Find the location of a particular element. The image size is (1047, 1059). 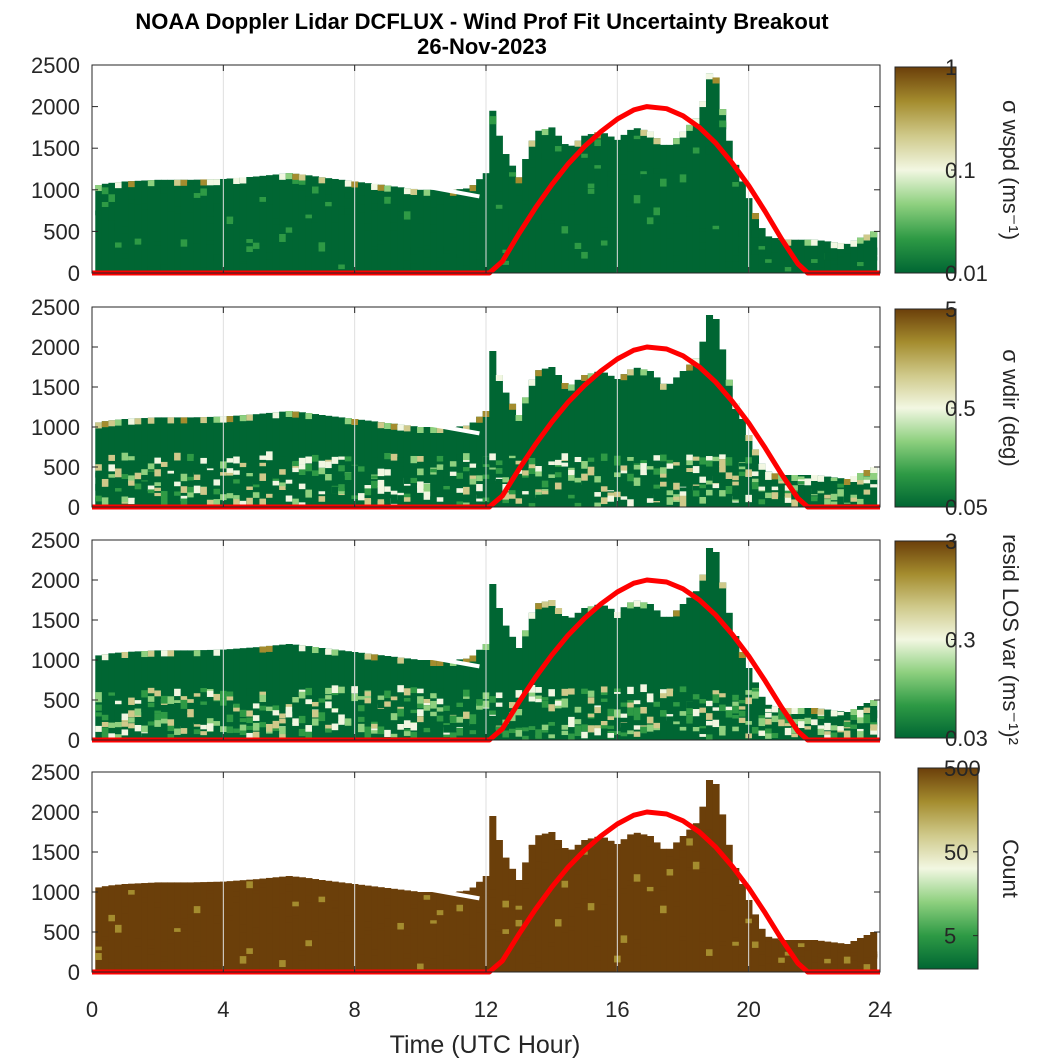

x-tick-label: 20 is located at coordinates (748, 1009).